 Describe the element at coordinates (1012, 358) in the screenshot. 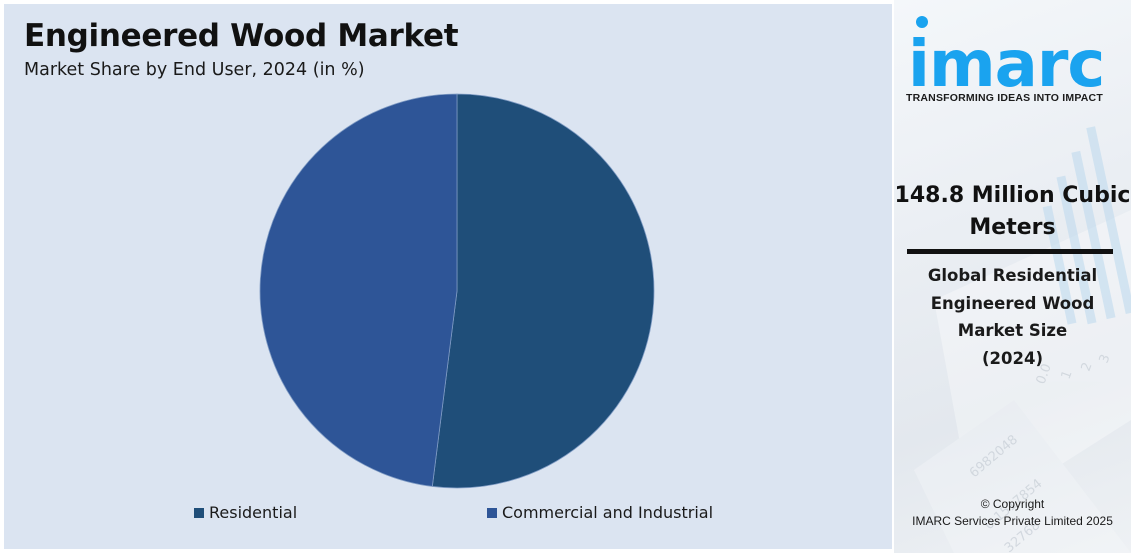

I see `metric-label-line: (2024)` at that location.